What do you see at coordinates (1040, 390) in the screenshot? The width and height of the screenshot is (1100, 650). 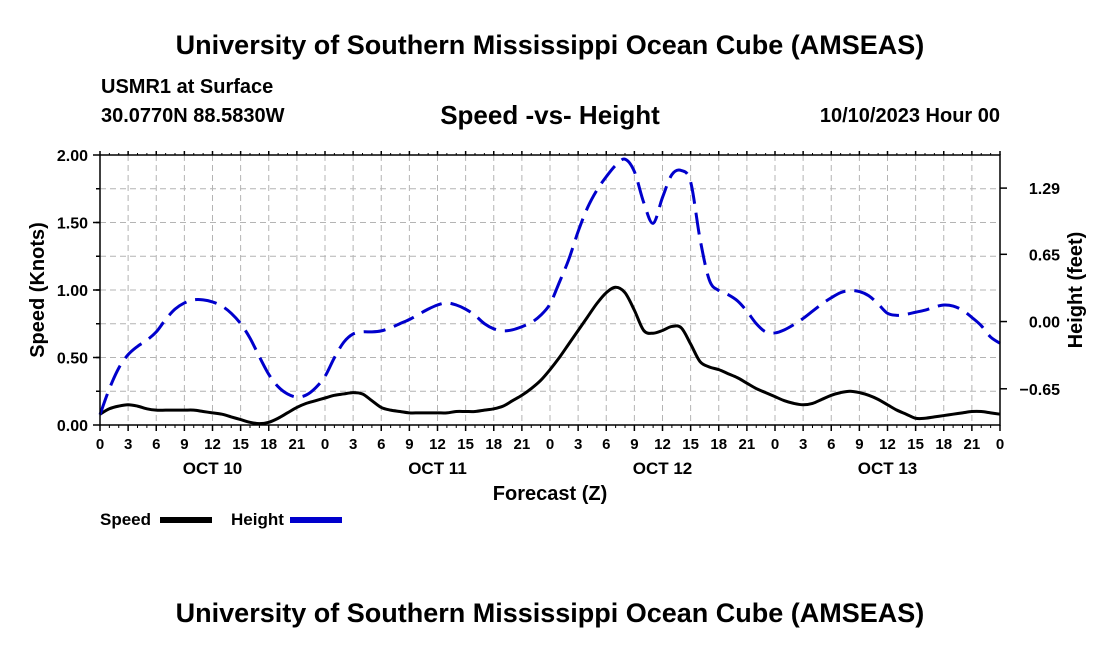 I see `y2-tick-label: −0.65` at bounding box center [1040, 390].